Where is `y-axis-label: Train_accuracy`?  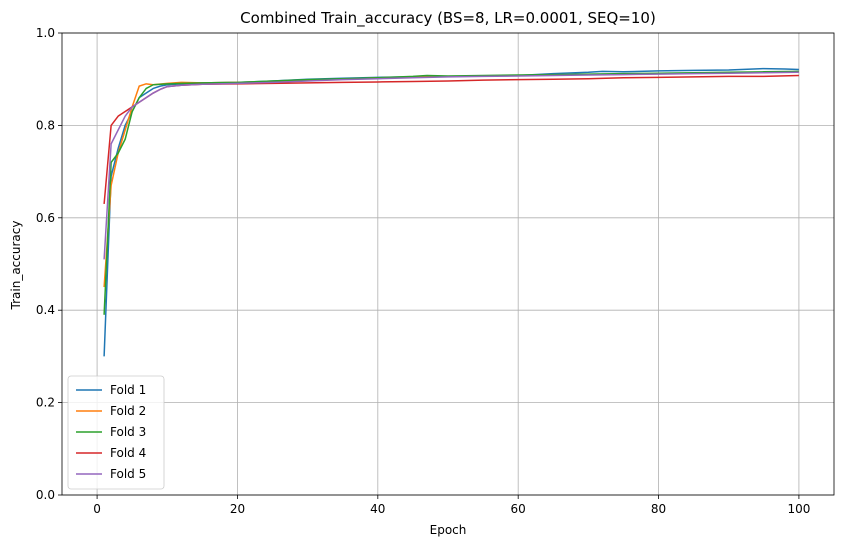
y-axis-label: Train_accuracy is located at coordinates (16, 266).